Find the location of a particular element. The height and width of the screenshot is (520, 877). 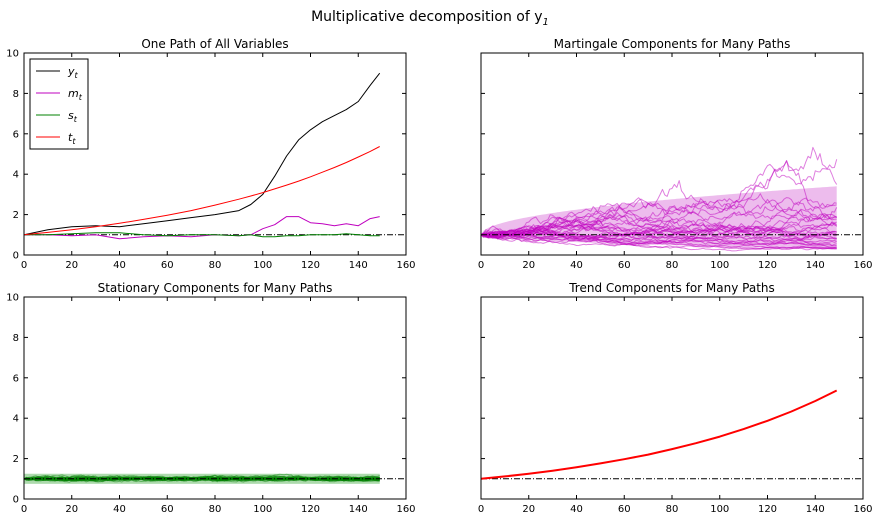

suptitle-text: Multiplicative decomposition of y is located at coordinates (426, 17).